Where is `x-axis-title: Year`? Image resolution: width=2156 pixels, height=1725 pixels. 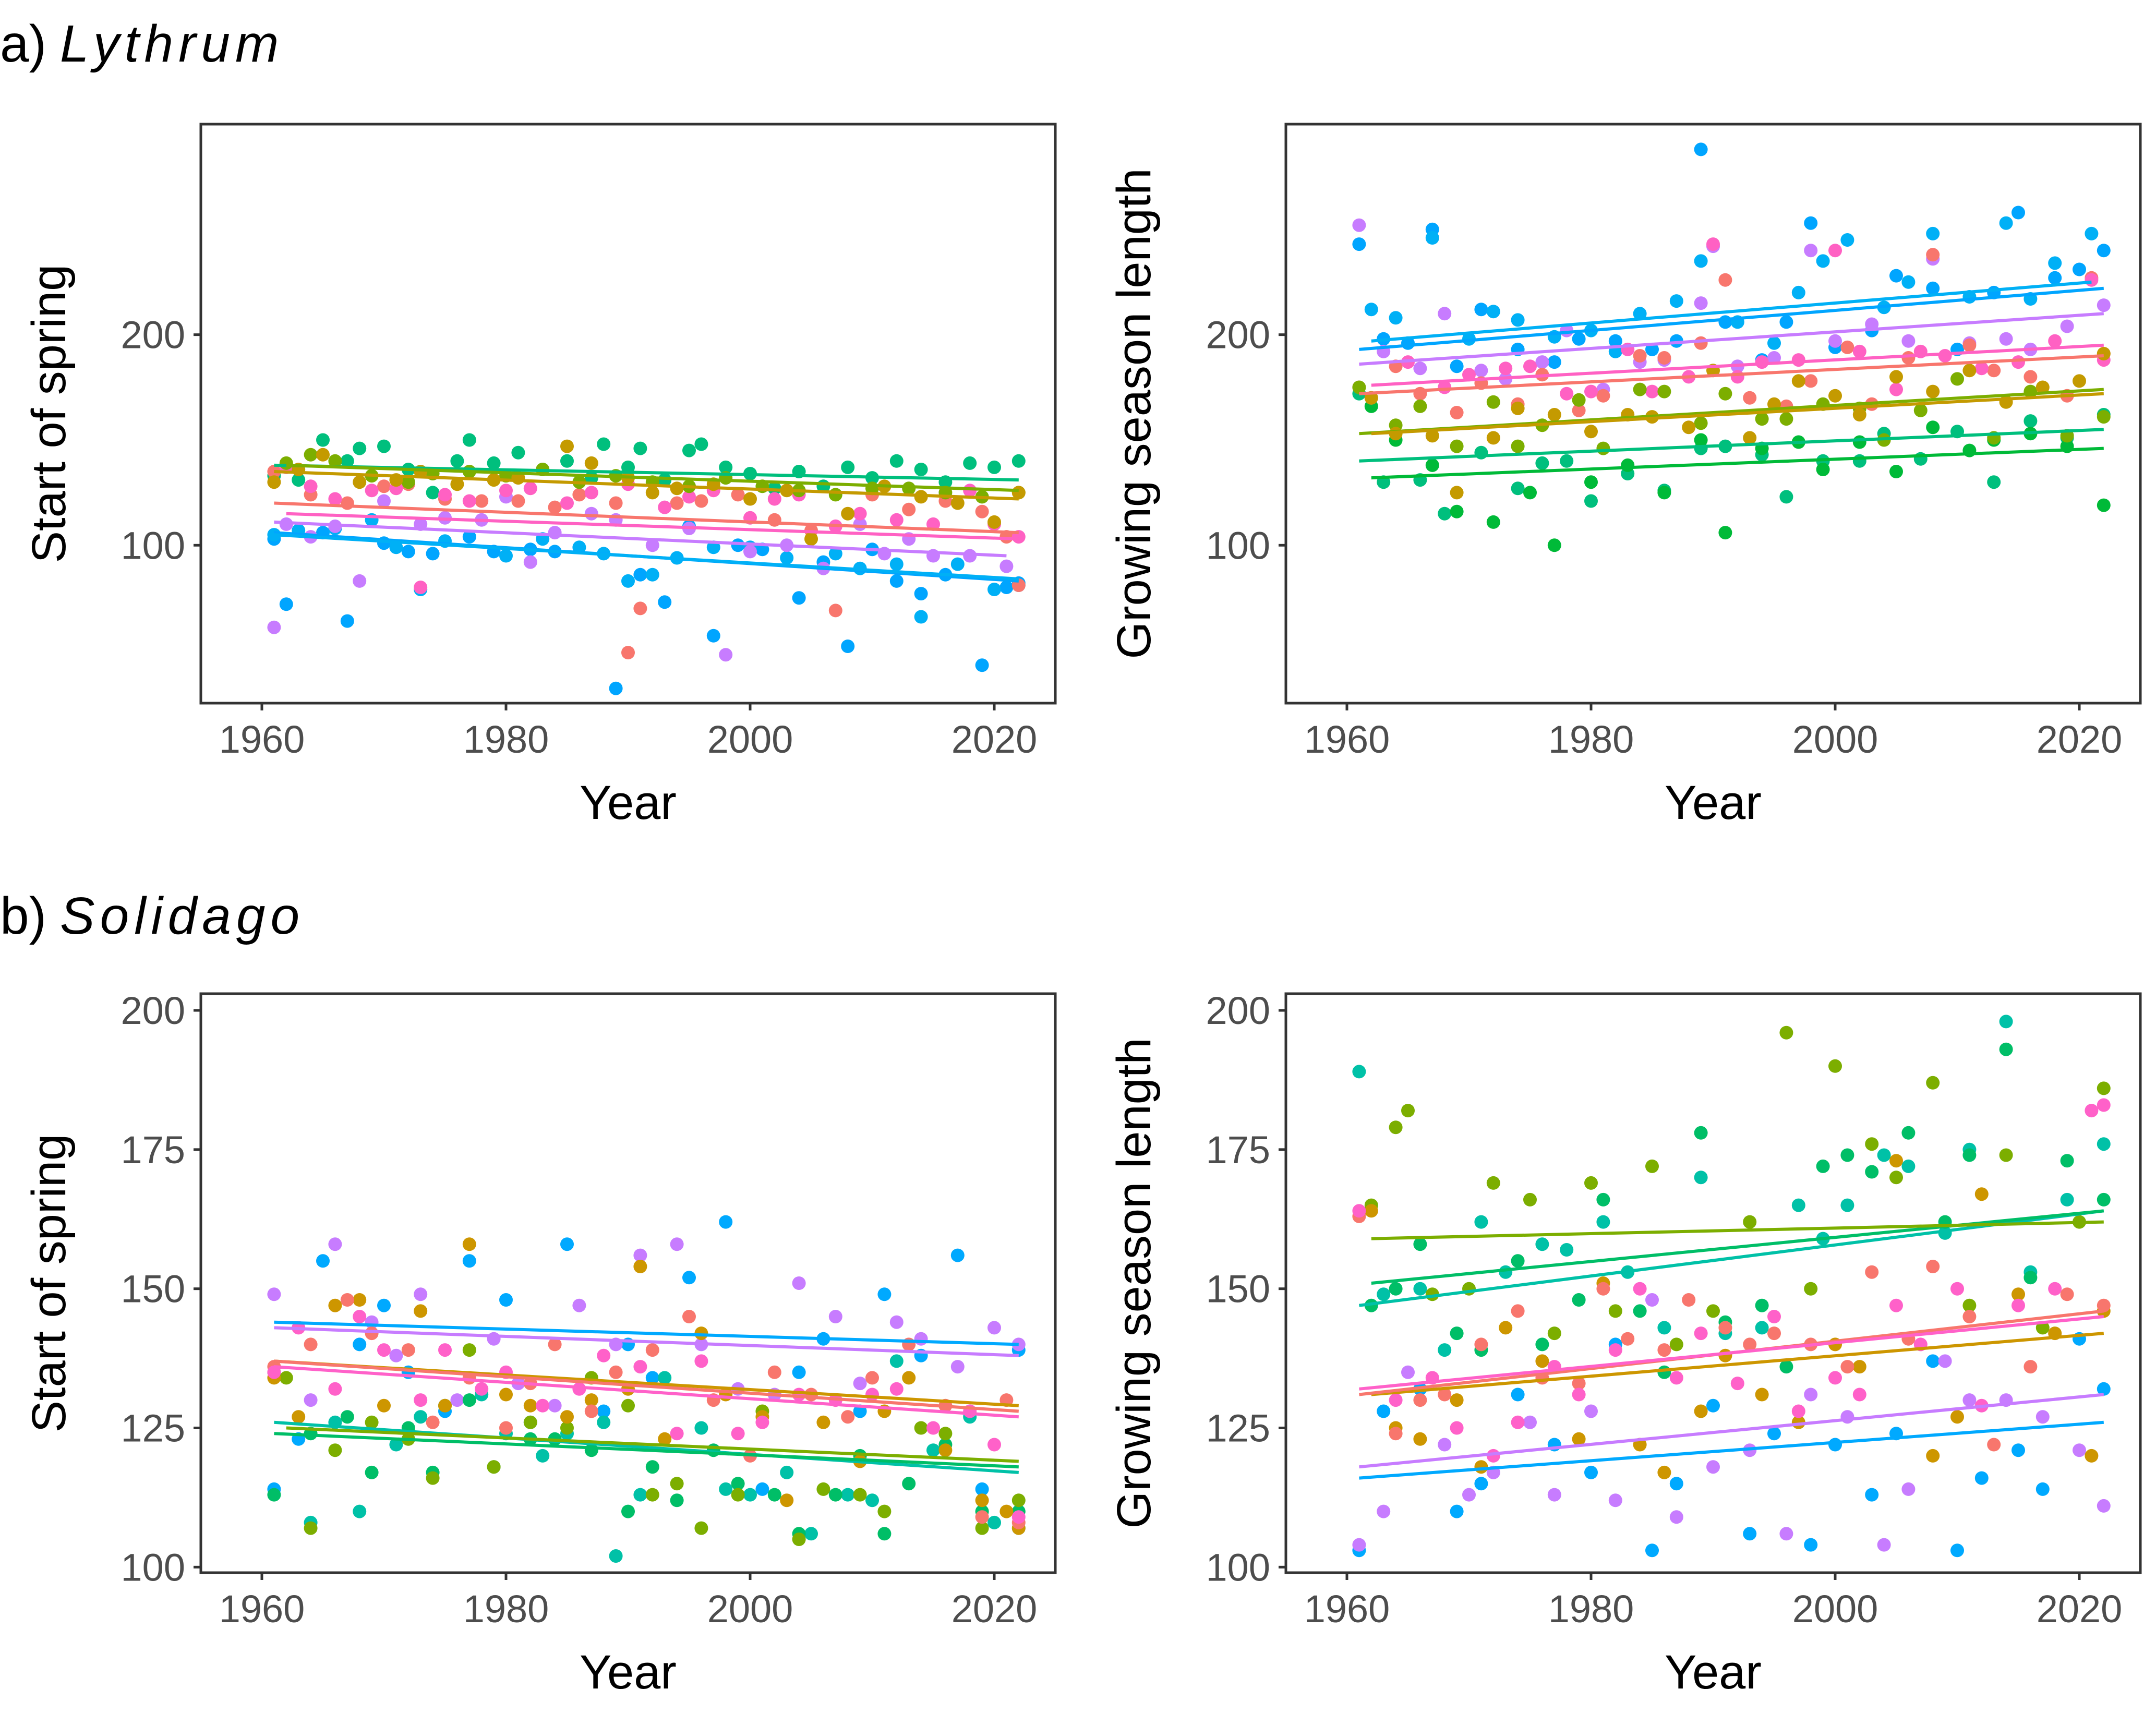 x-axis-title: Year is located at coordinates (1713, 802).